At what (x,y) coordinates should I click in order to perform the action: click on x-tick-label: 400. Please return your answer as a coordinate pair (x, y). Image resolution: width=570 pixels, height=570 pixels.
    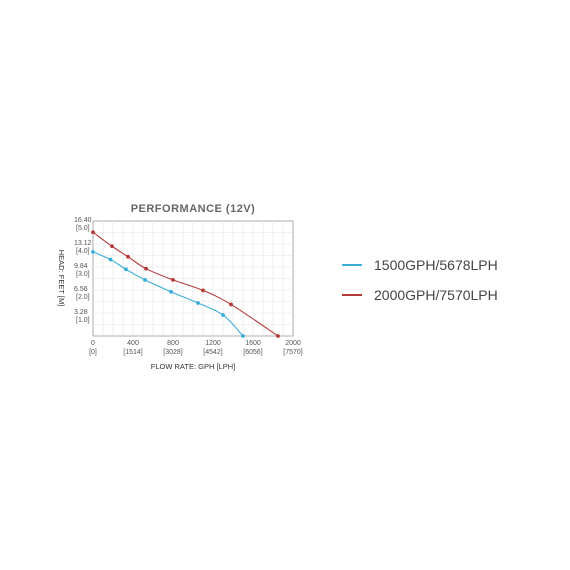
    Looking at the image, I should click on (133, 343).